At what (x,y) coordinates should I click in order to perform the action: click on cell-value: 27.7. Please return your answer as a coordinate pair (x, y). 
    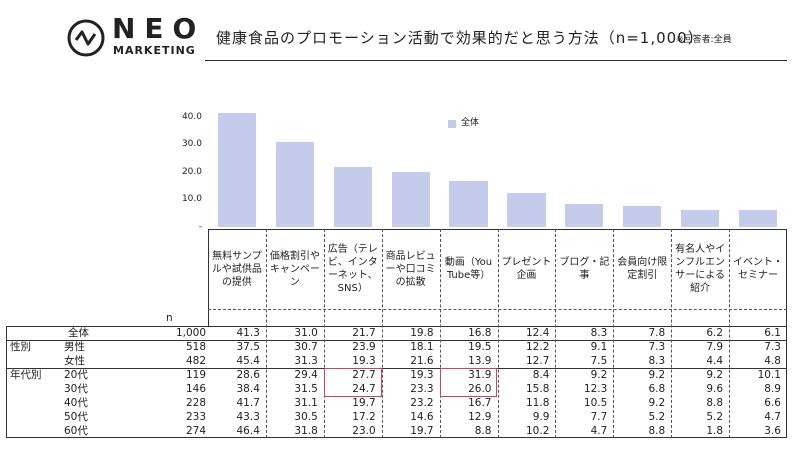
    Looking at the image, I should click on (364, 375).